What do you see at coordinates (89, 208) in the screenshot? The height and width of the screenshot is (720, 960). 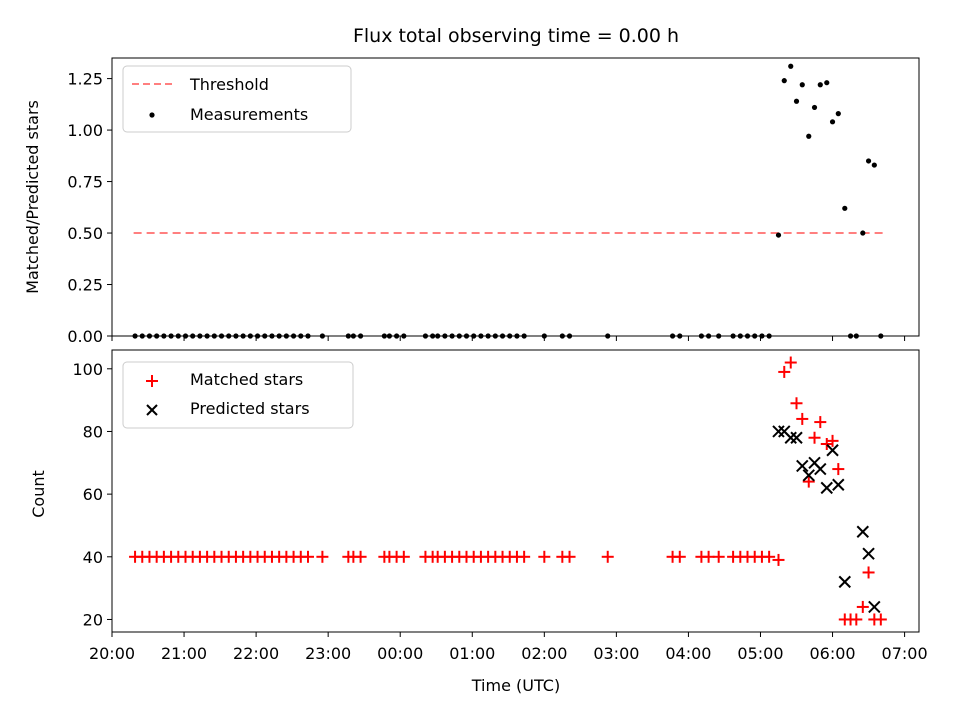 I see `top-y-ticks: 0.00 0.25 0.50 0.75 1.00 1.25` at bounding box center [89, 208].